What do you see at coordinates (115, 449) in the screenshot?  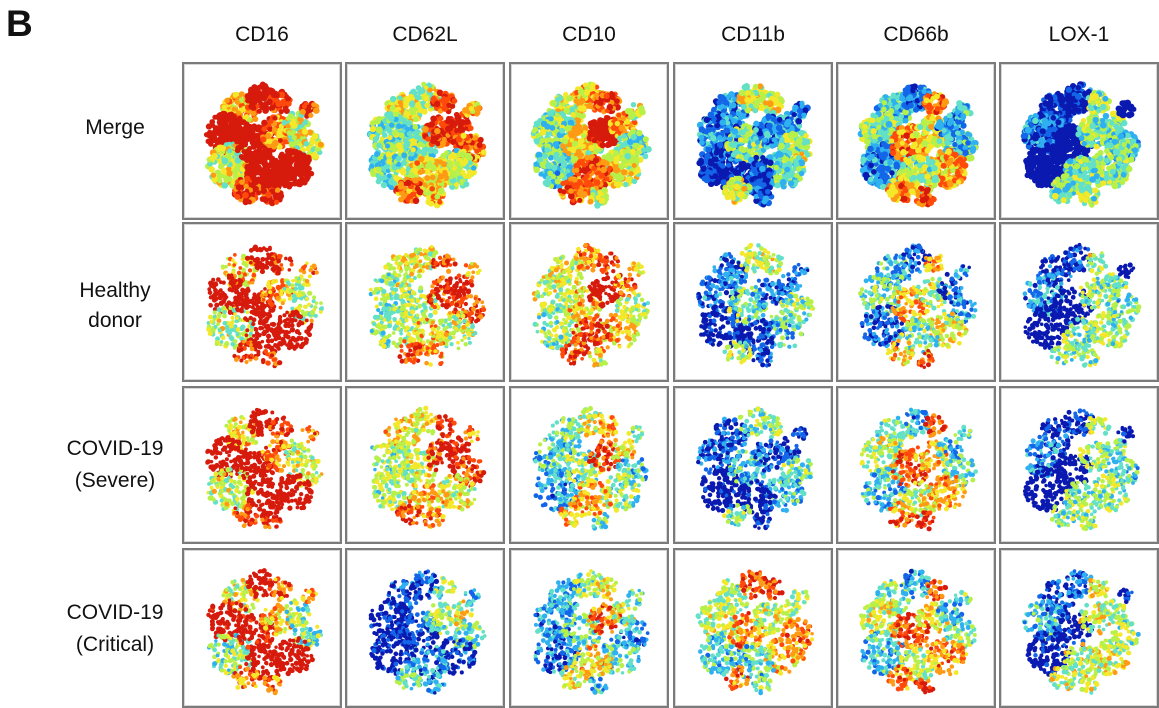 I see `row-label-3-line1: COVID-19` at bounding box center [115, 449].